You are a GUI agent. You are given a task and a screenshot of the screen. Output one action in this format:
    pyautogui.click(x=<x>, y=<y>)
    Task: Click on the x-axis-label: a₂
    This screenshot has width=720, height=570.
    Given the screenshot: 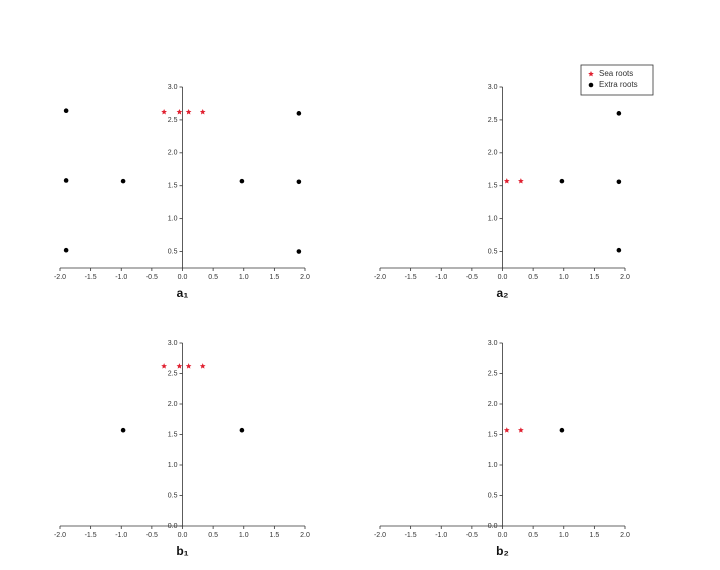 What is the action you would take?
    pyautogui.click(x=502, y=293)
    